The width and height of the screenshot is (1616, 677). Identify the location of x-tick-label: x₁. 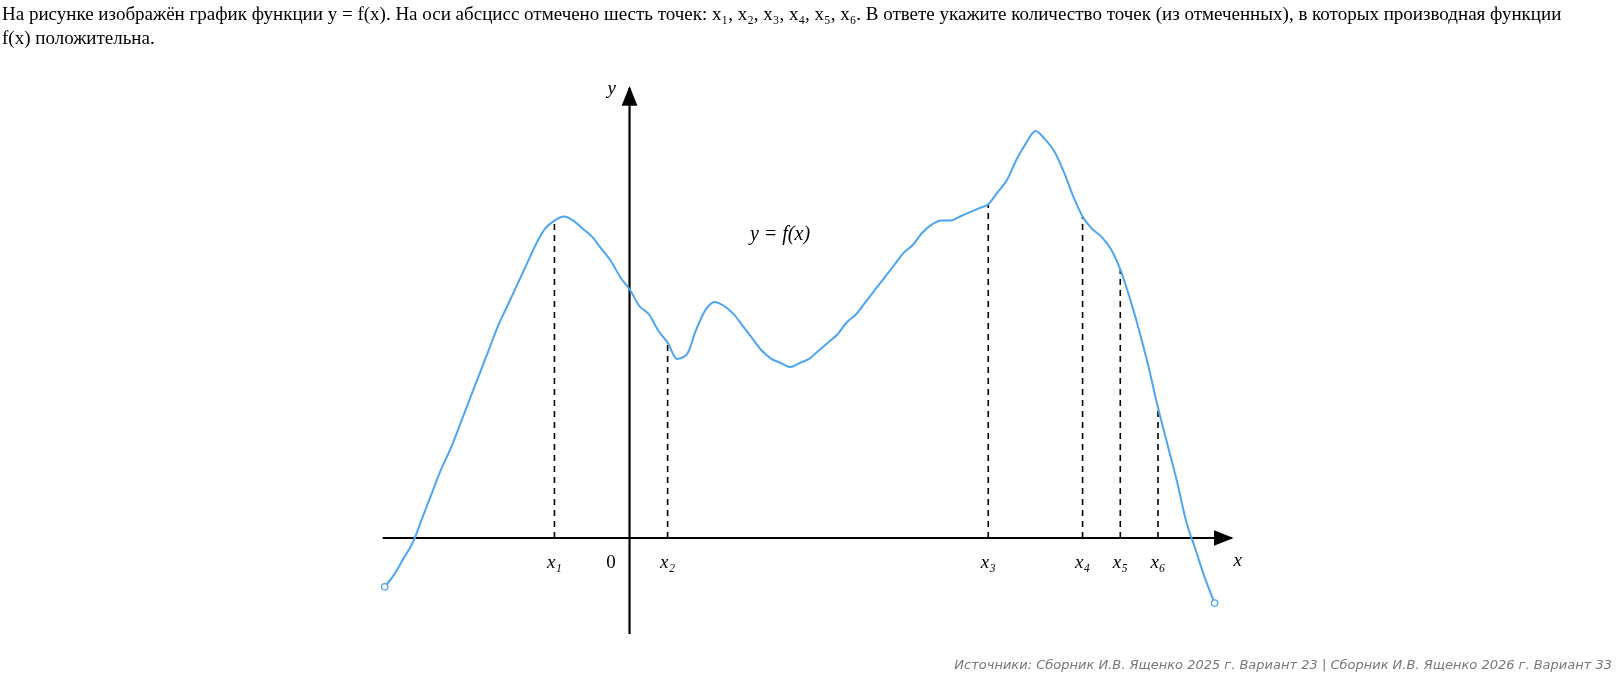
(553, 561).